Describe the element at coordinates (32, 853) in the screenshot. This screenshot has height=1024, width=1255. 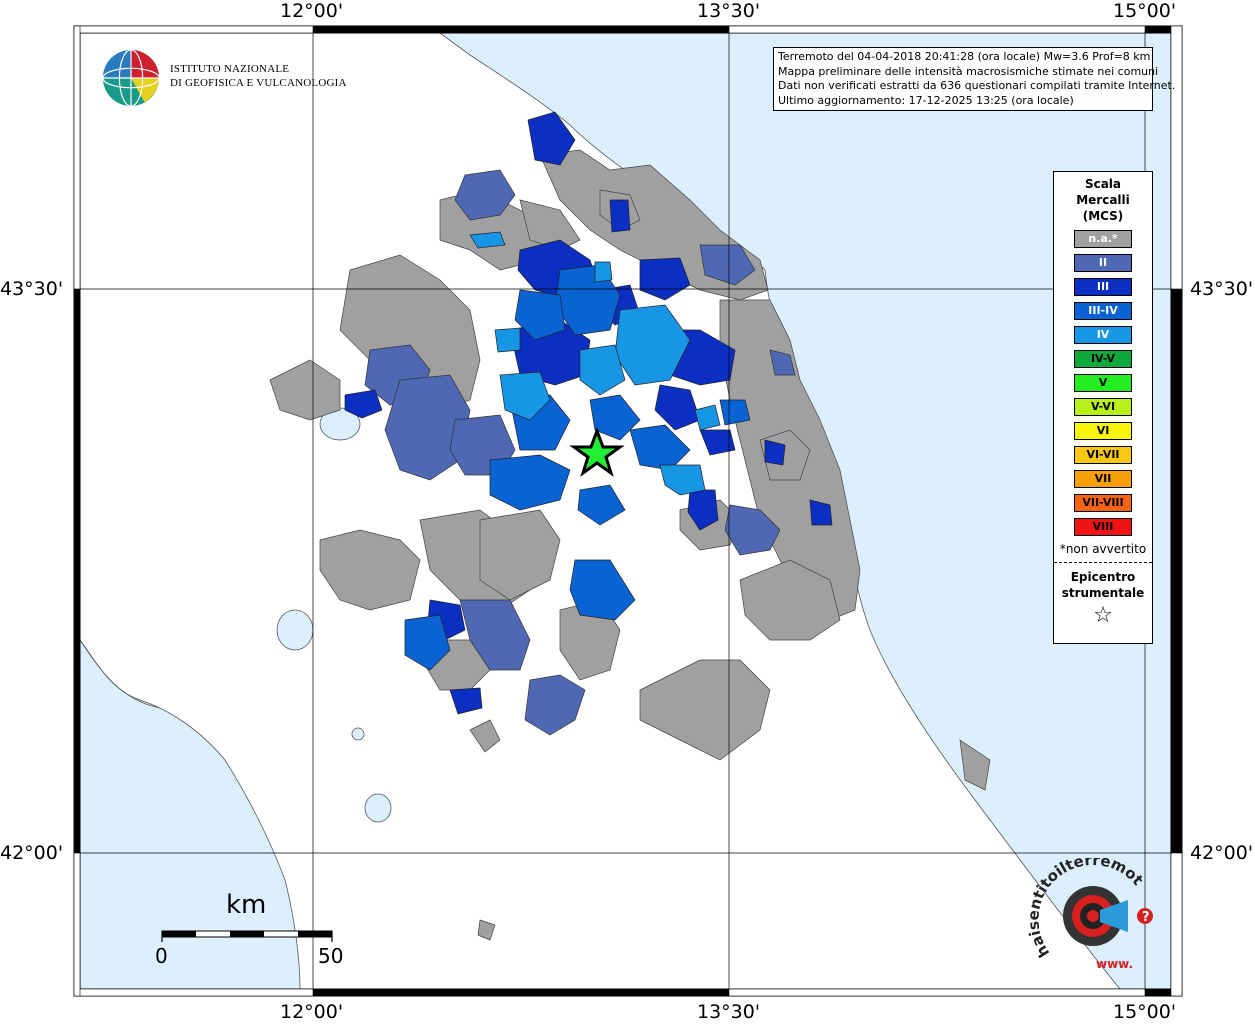
I see `lat-label-left-2: 42°00'` at that location.